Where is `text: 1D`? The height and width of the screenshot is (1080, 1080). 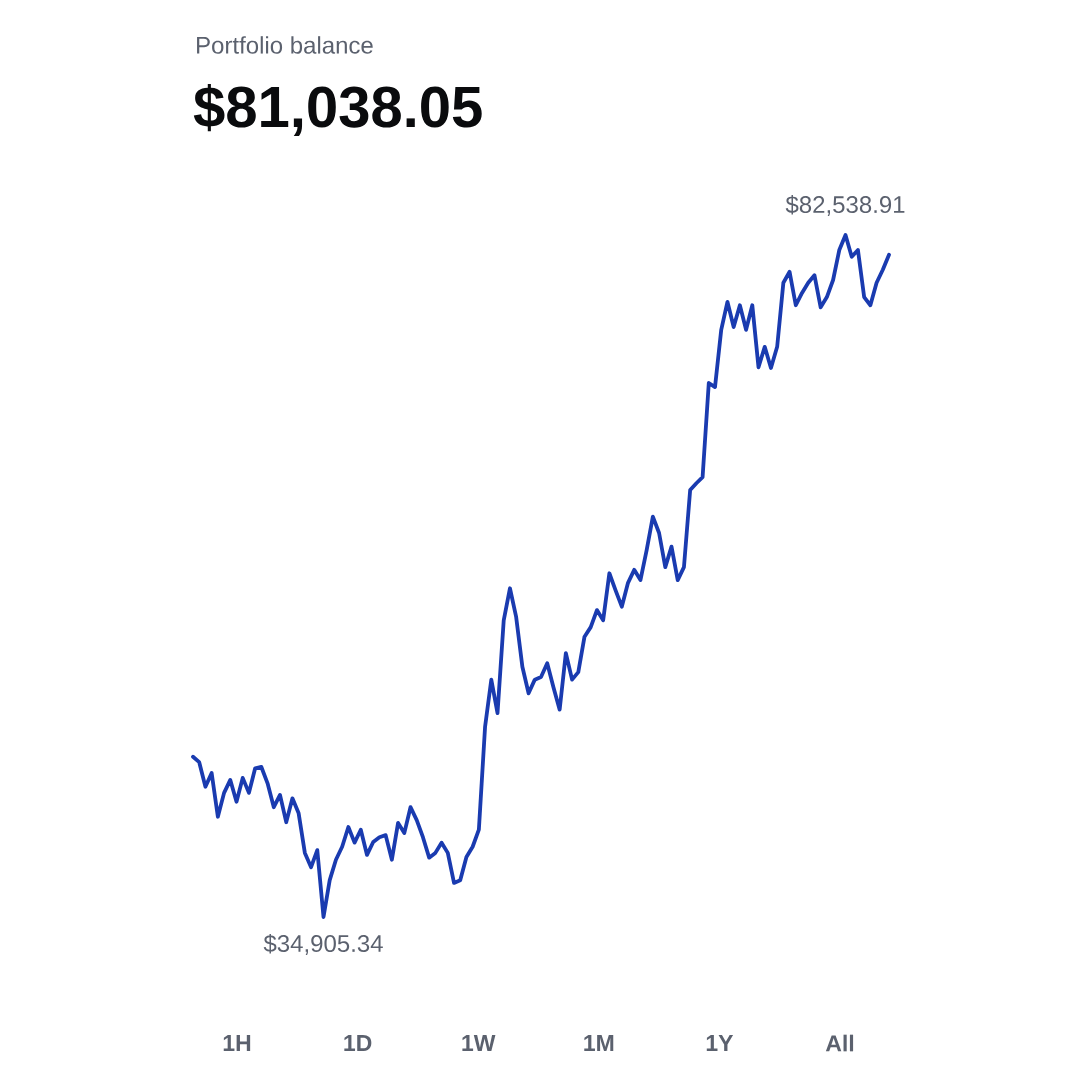 text: 1D is located at coordinates (358, 1043).